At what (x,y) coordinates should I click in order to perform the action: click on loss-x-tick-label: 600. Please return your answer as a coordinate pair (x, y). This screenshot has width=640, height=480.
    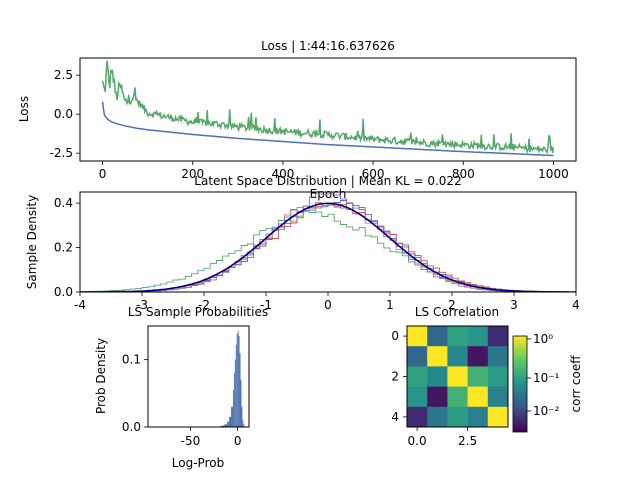
    Looking at the image, I should click on (373, 174).